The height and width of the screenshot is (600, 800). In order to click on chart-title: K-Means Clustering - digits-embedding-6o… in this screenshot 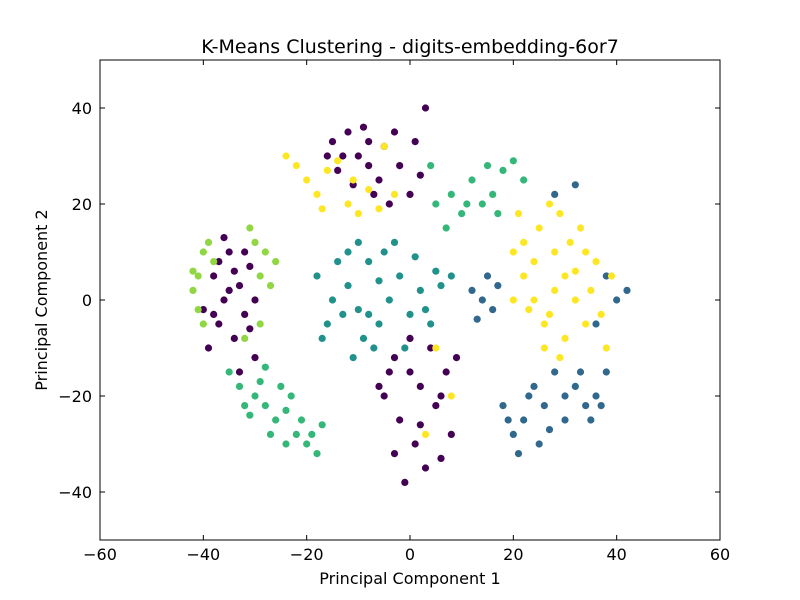, I will do `click(410, 47)`.